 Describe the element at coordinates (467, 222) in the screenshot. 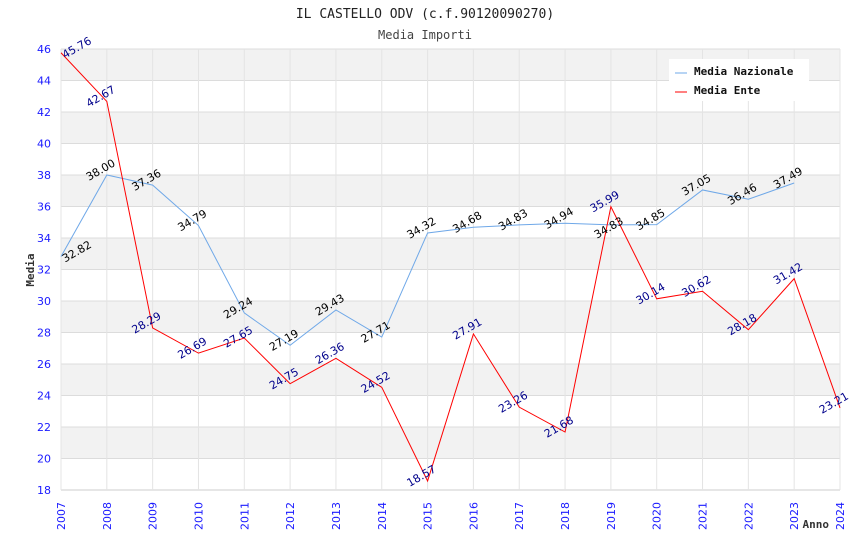

I see `data-label: 34.68` at that location.